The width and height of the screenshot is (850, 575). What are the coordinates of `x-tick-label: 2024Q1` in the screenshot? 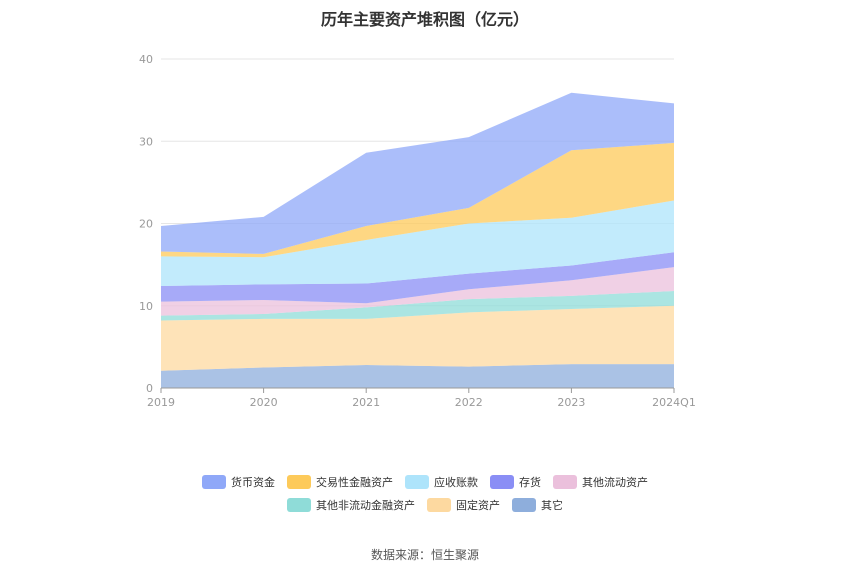 It's located at (674, 402).